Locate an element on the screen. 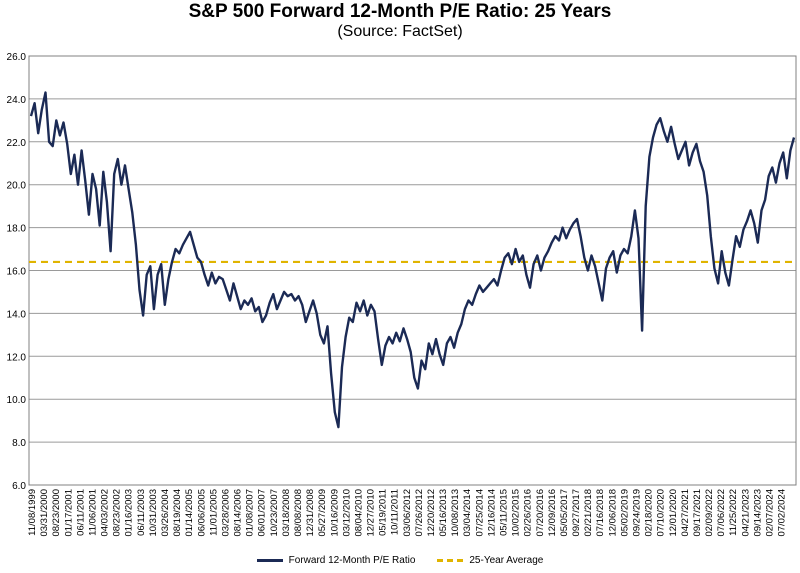  x-tick-label: 10/08/2013 is located at coordinates (455, 513).